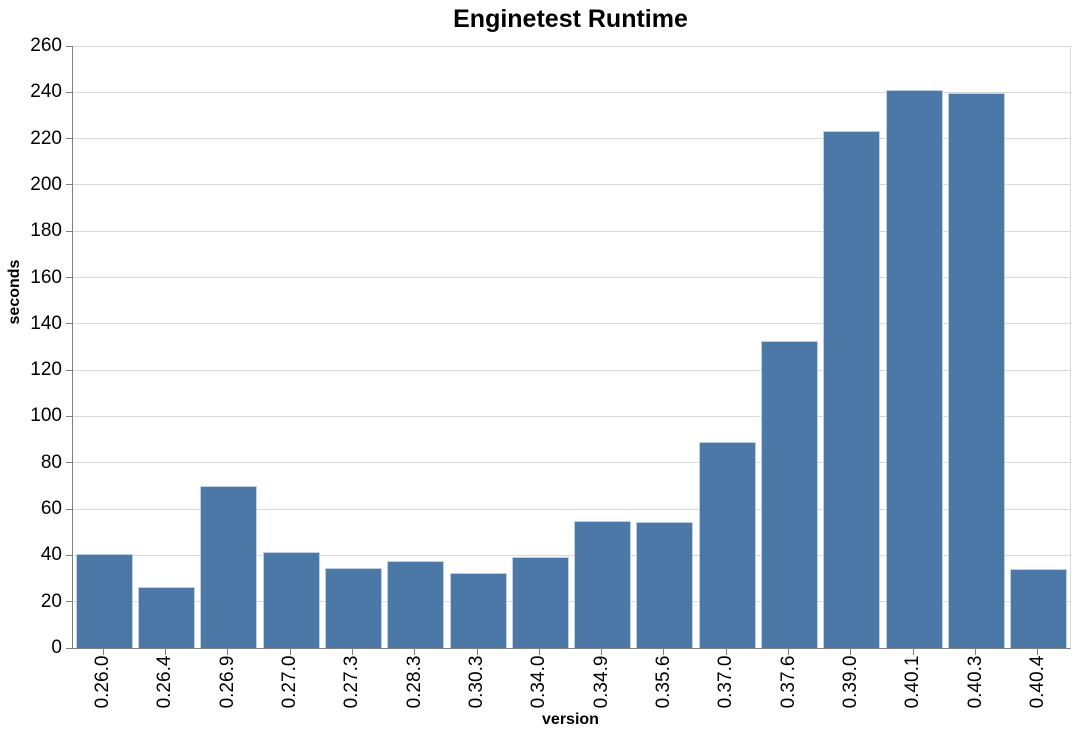 This screenshot has width=1075, height=741. What do you see at coordinates (165, 652) in the screenshot?
I see `x-tick-mark-0.26.4` at bounding box center [165, 652].